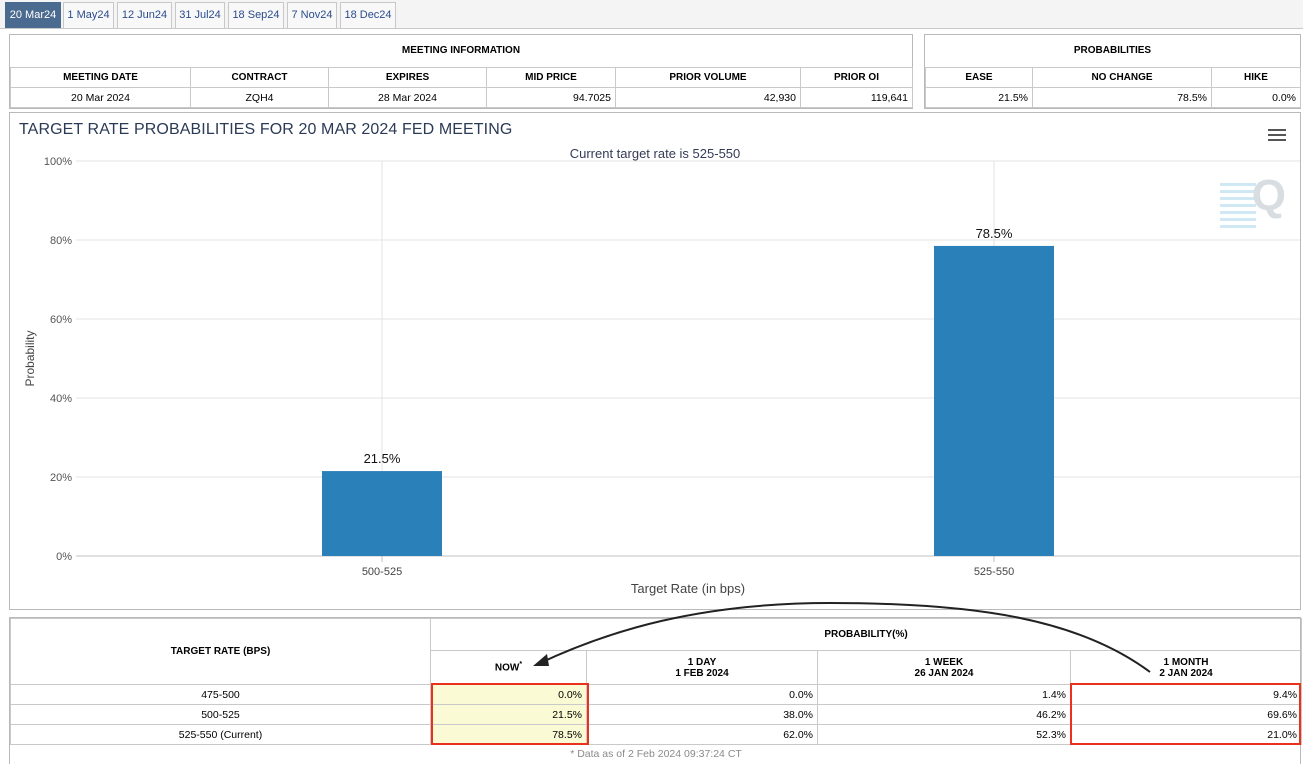 The height and width of the screenshot is (764, 1303). I want to click on meeting-information-title: MEETING INFORMATION, so click(461, 50).